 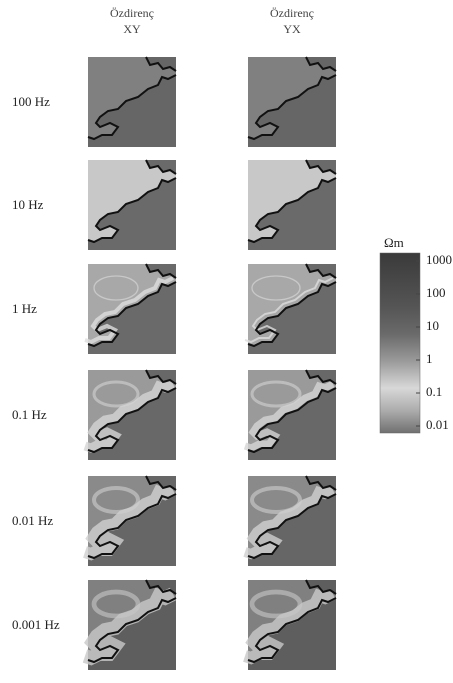 What do you see at coordinates (439, 259) in the screenshot?
I see `colorbar-tick-label: 1000` at bounding box center [439, 259].